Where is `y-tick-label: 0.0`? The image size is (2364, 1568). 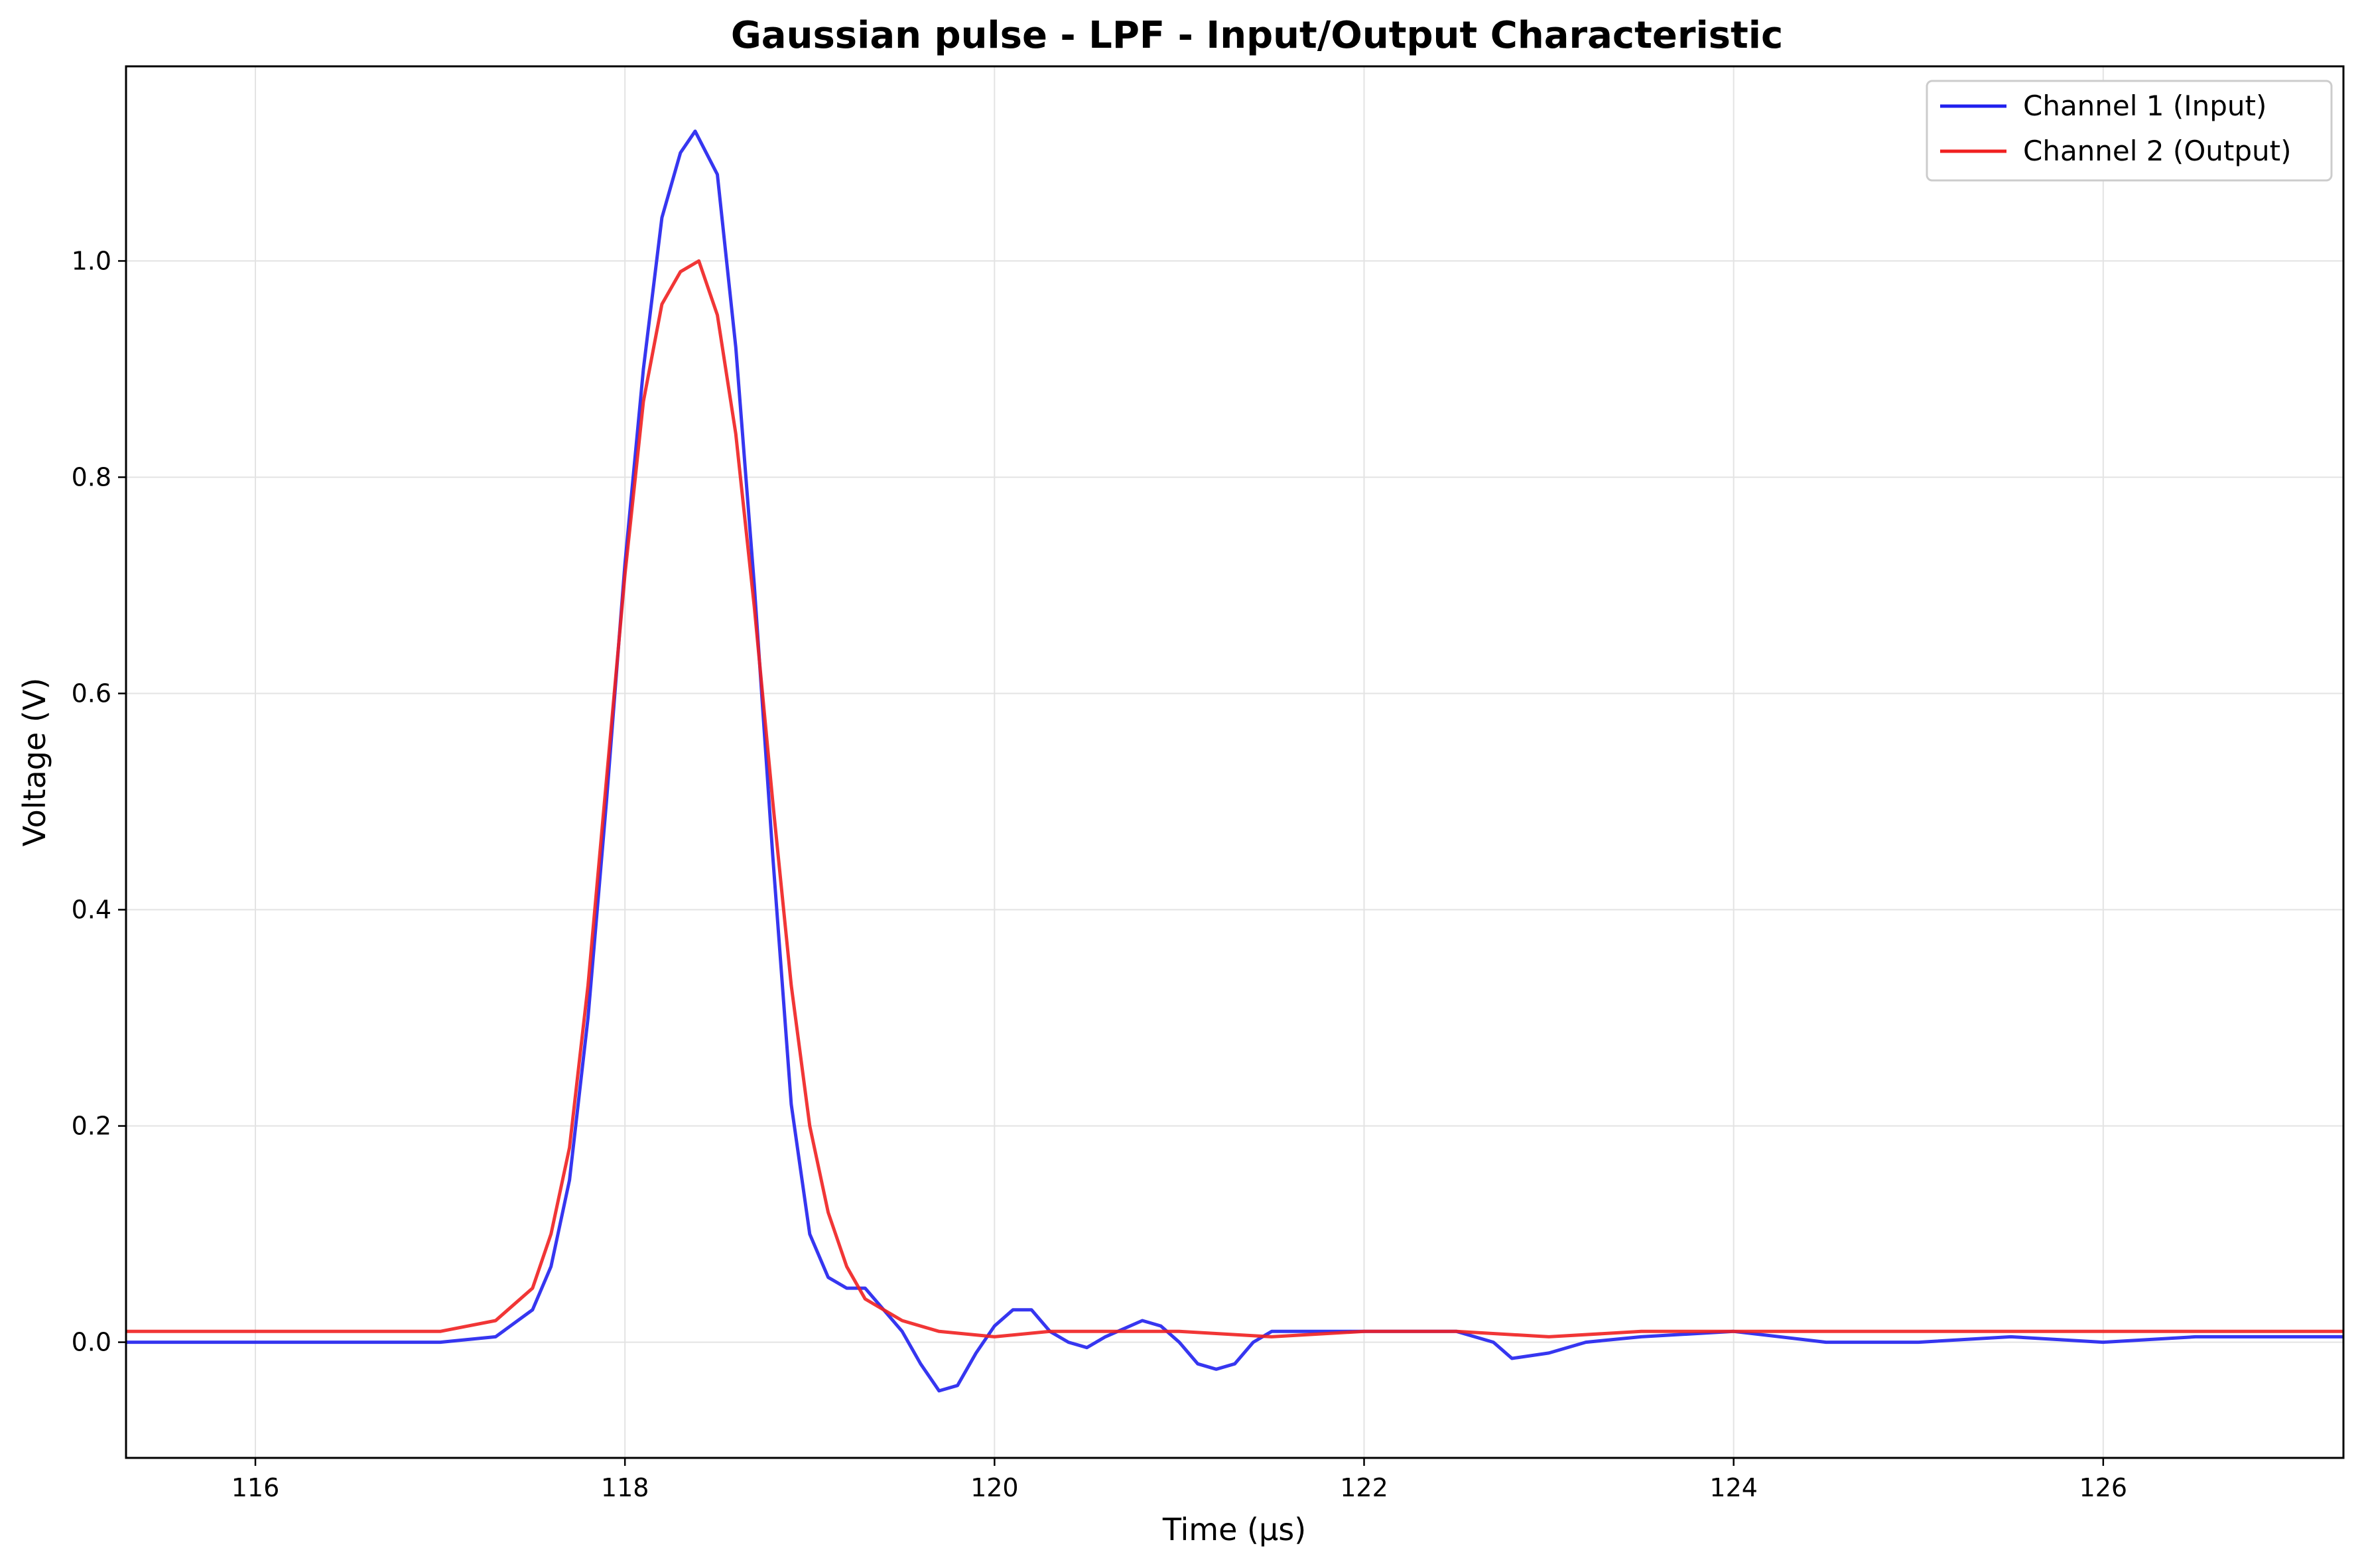 y-tick-label: 0.0 is located at coordinates (91, 1342).